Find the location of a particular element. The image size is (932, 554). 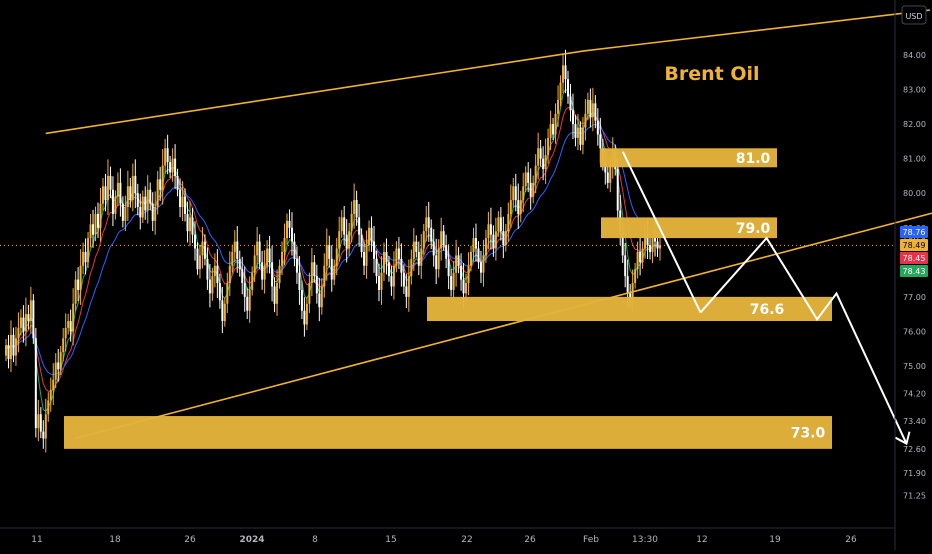

time-tick-label: 11 is located at coordinates (36, 540).